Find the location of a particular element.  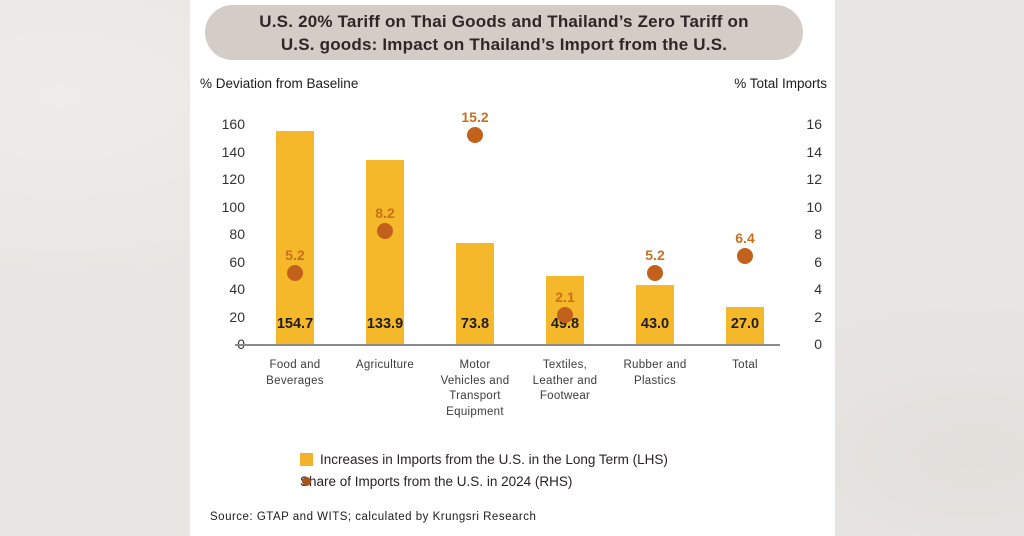

right-axis-title: % Total Imports is located at coordinates (780, 83).